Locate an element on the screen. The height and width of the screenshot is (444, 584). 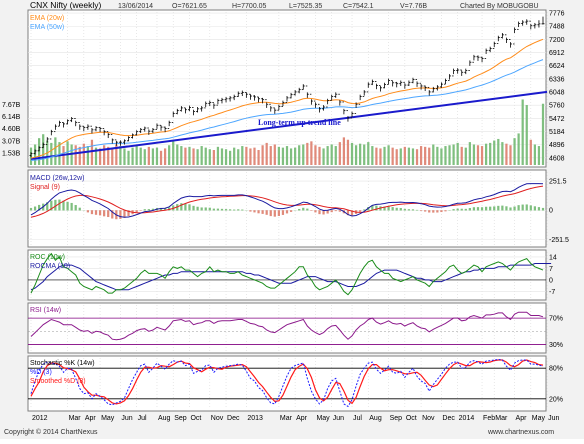
x-tick-label: 2014 is located at coordinates (467, 418).